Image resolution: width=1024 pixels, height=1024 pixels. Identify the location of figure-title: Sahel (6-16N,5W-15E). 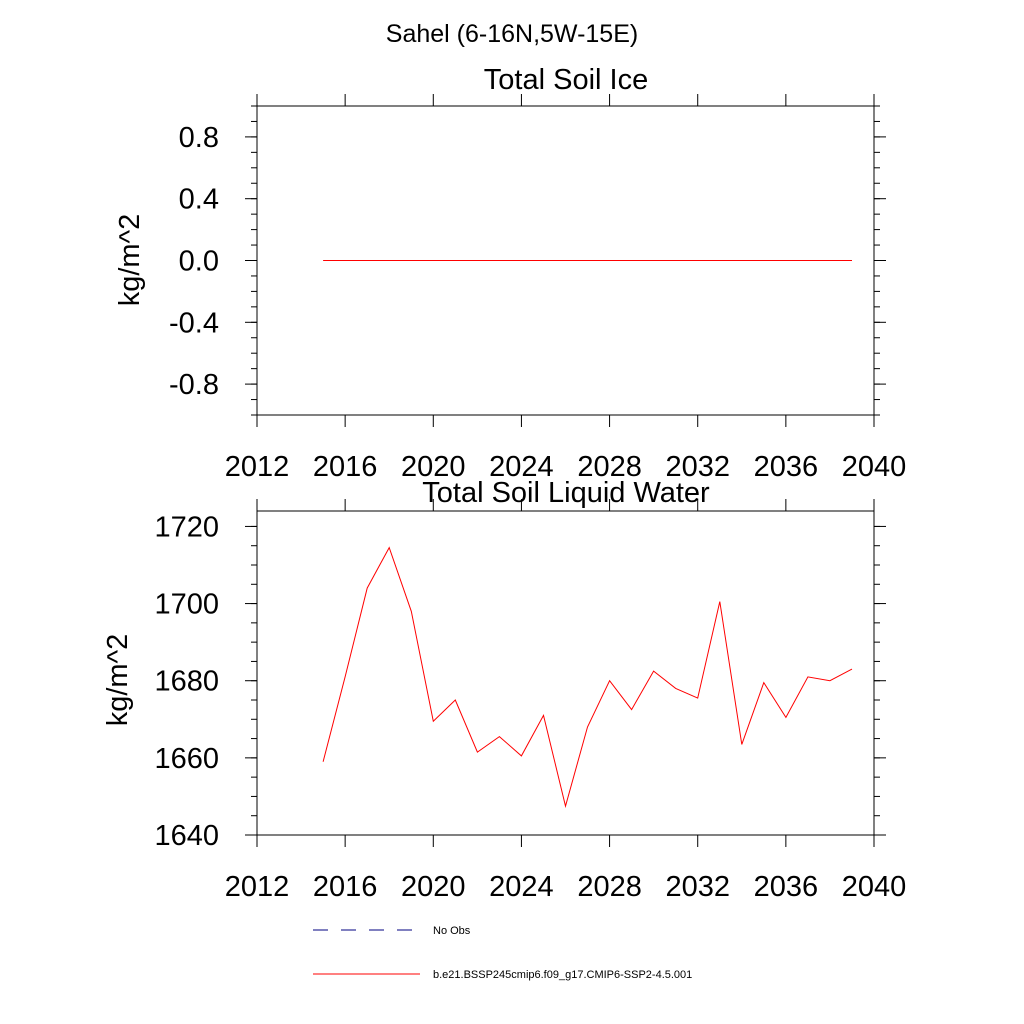
(512, 34).